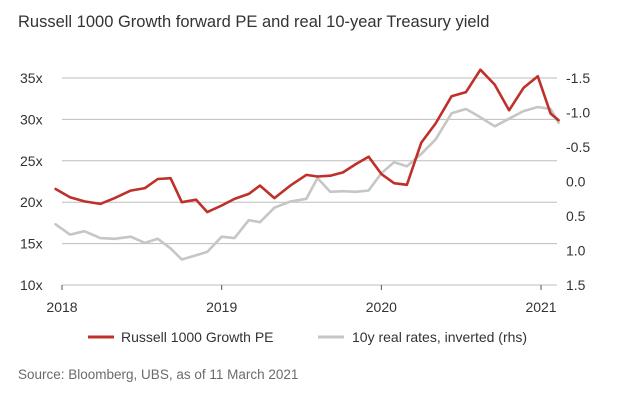  What do you see at coordinates (221, 307) in the screenshot?
I see `x-tick-label: 2019` at bounding box center [221, 307].